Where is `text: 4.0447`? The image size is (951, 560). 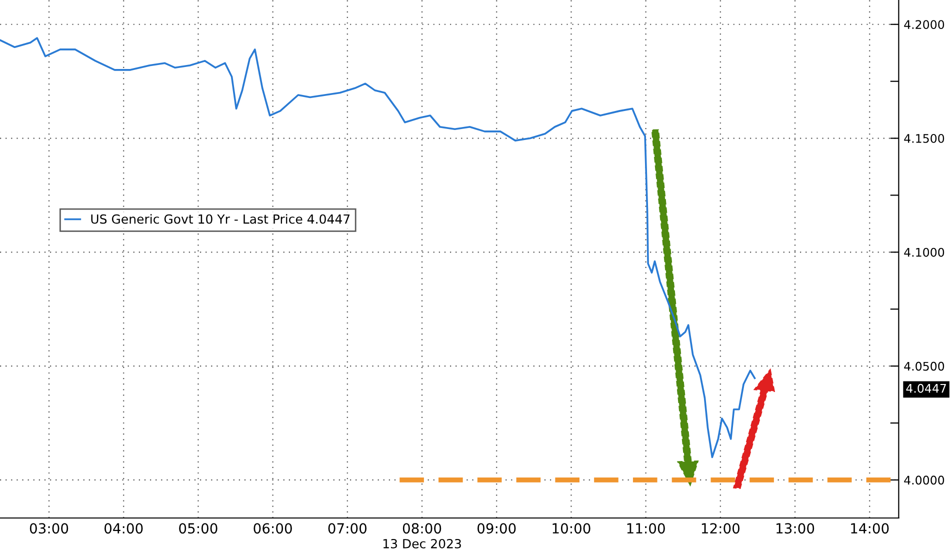 text: 4.0447 is located at coordinates (926, 388).